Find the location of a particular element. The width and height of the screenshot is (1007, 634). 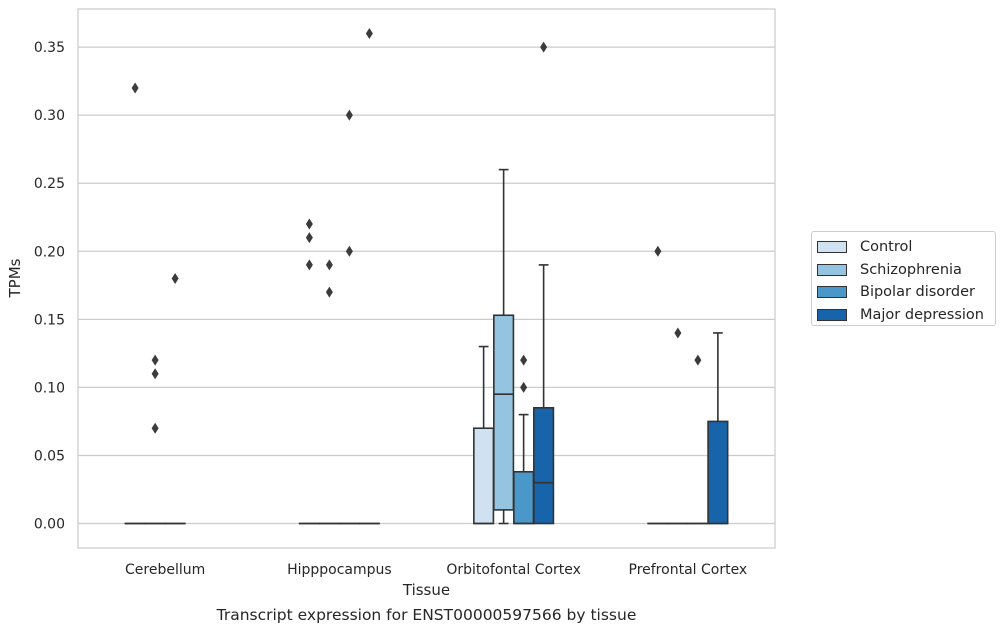

x-tick-label: Cerebellum is located at coordinates (165, 570).